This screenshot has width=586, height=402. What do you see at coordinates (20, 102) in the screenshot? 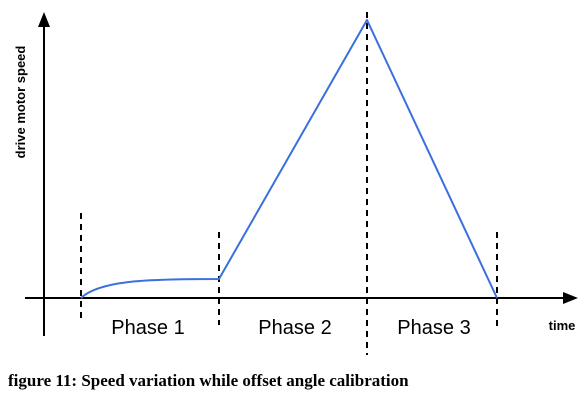
I see `y-axis-label: drive motor speed` at bounding box center [20, 102].